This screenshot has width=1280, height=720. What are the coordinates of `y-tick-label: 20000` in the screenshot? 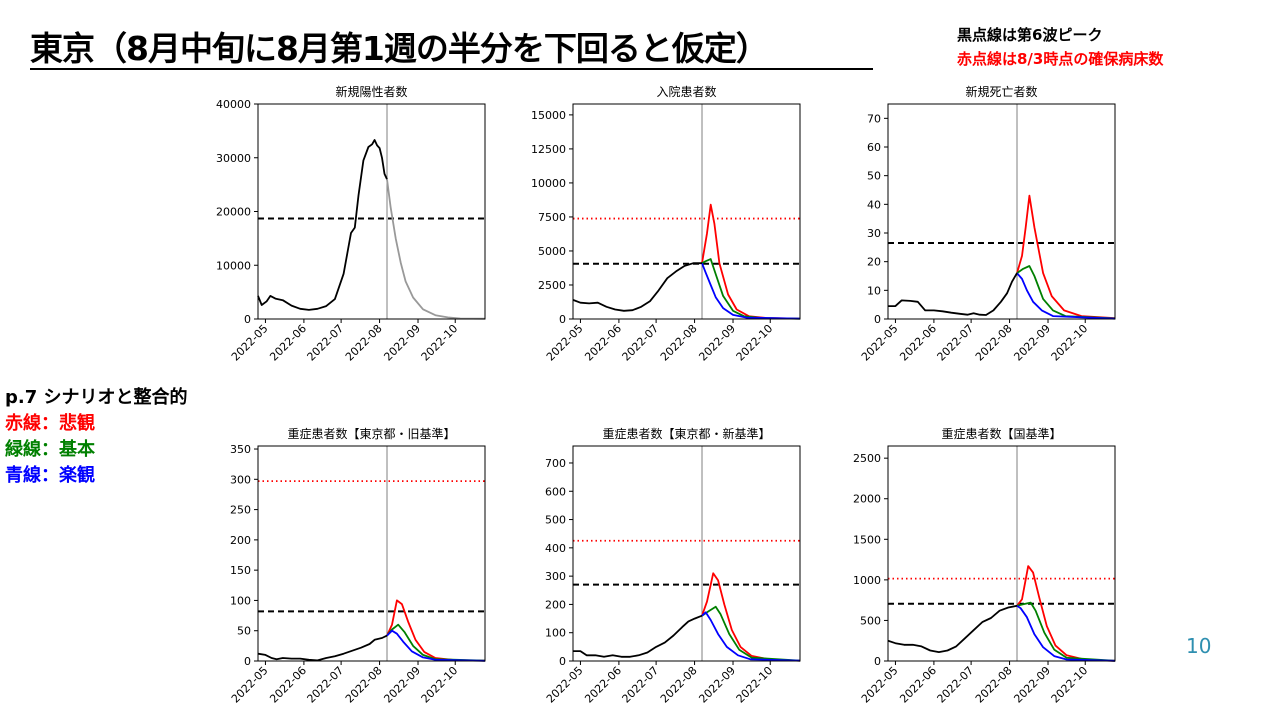 It's located at (233, 212).